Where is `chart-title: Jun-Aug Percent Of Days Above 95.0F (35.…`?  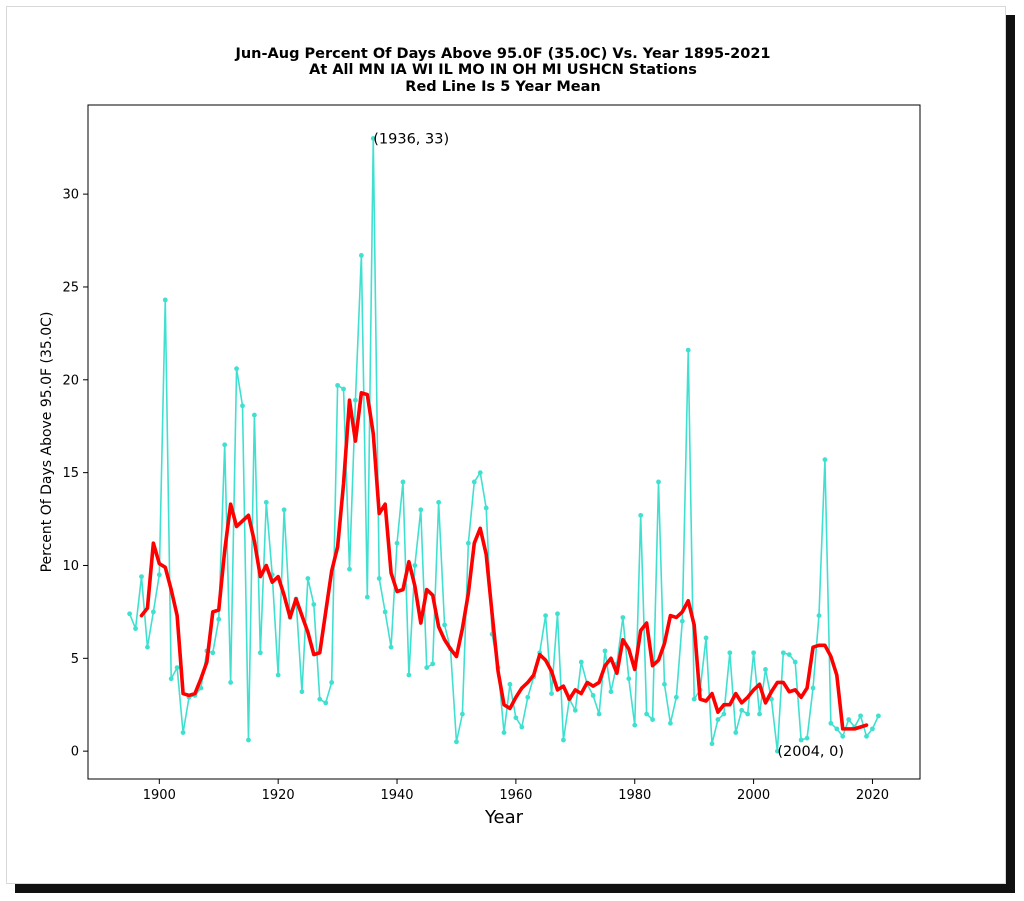 chart-title: Jun-Aug Percent Of Days Above 95.0F (35.… is located at coordinates (502, 70).